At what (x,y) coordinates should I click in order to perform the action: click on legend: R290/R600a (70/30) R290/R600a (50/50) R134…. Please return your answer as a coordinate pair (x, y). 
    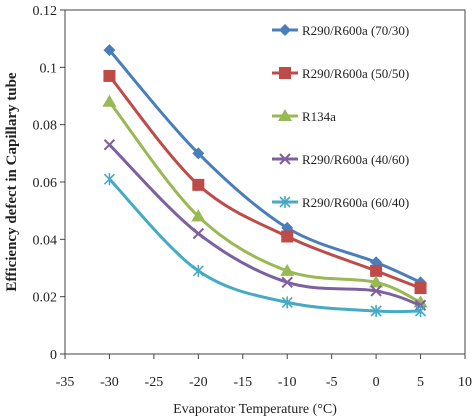
    Looking at the image, I should click on (340, 116).